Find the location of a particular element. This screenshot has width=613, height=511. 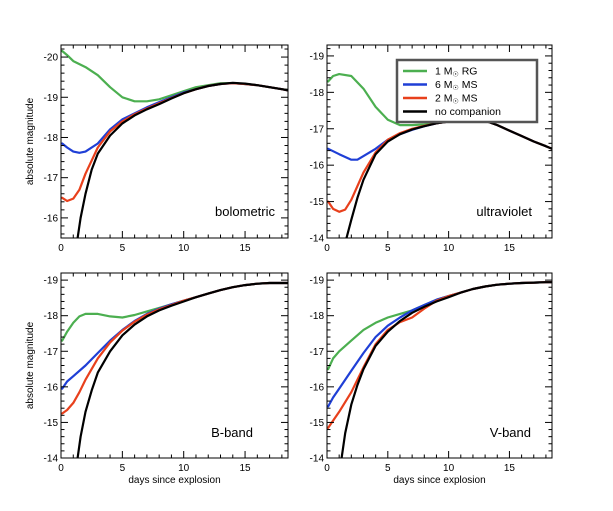

series-line-b-band-6-m-ms is located at coordinates (174, 335).